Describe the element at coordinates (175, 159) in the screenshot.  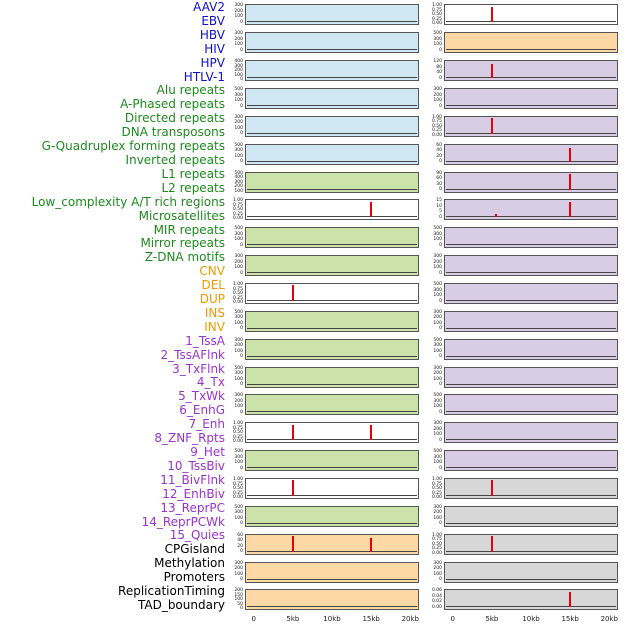
I see `track-label: Inverted repeats` at that location.